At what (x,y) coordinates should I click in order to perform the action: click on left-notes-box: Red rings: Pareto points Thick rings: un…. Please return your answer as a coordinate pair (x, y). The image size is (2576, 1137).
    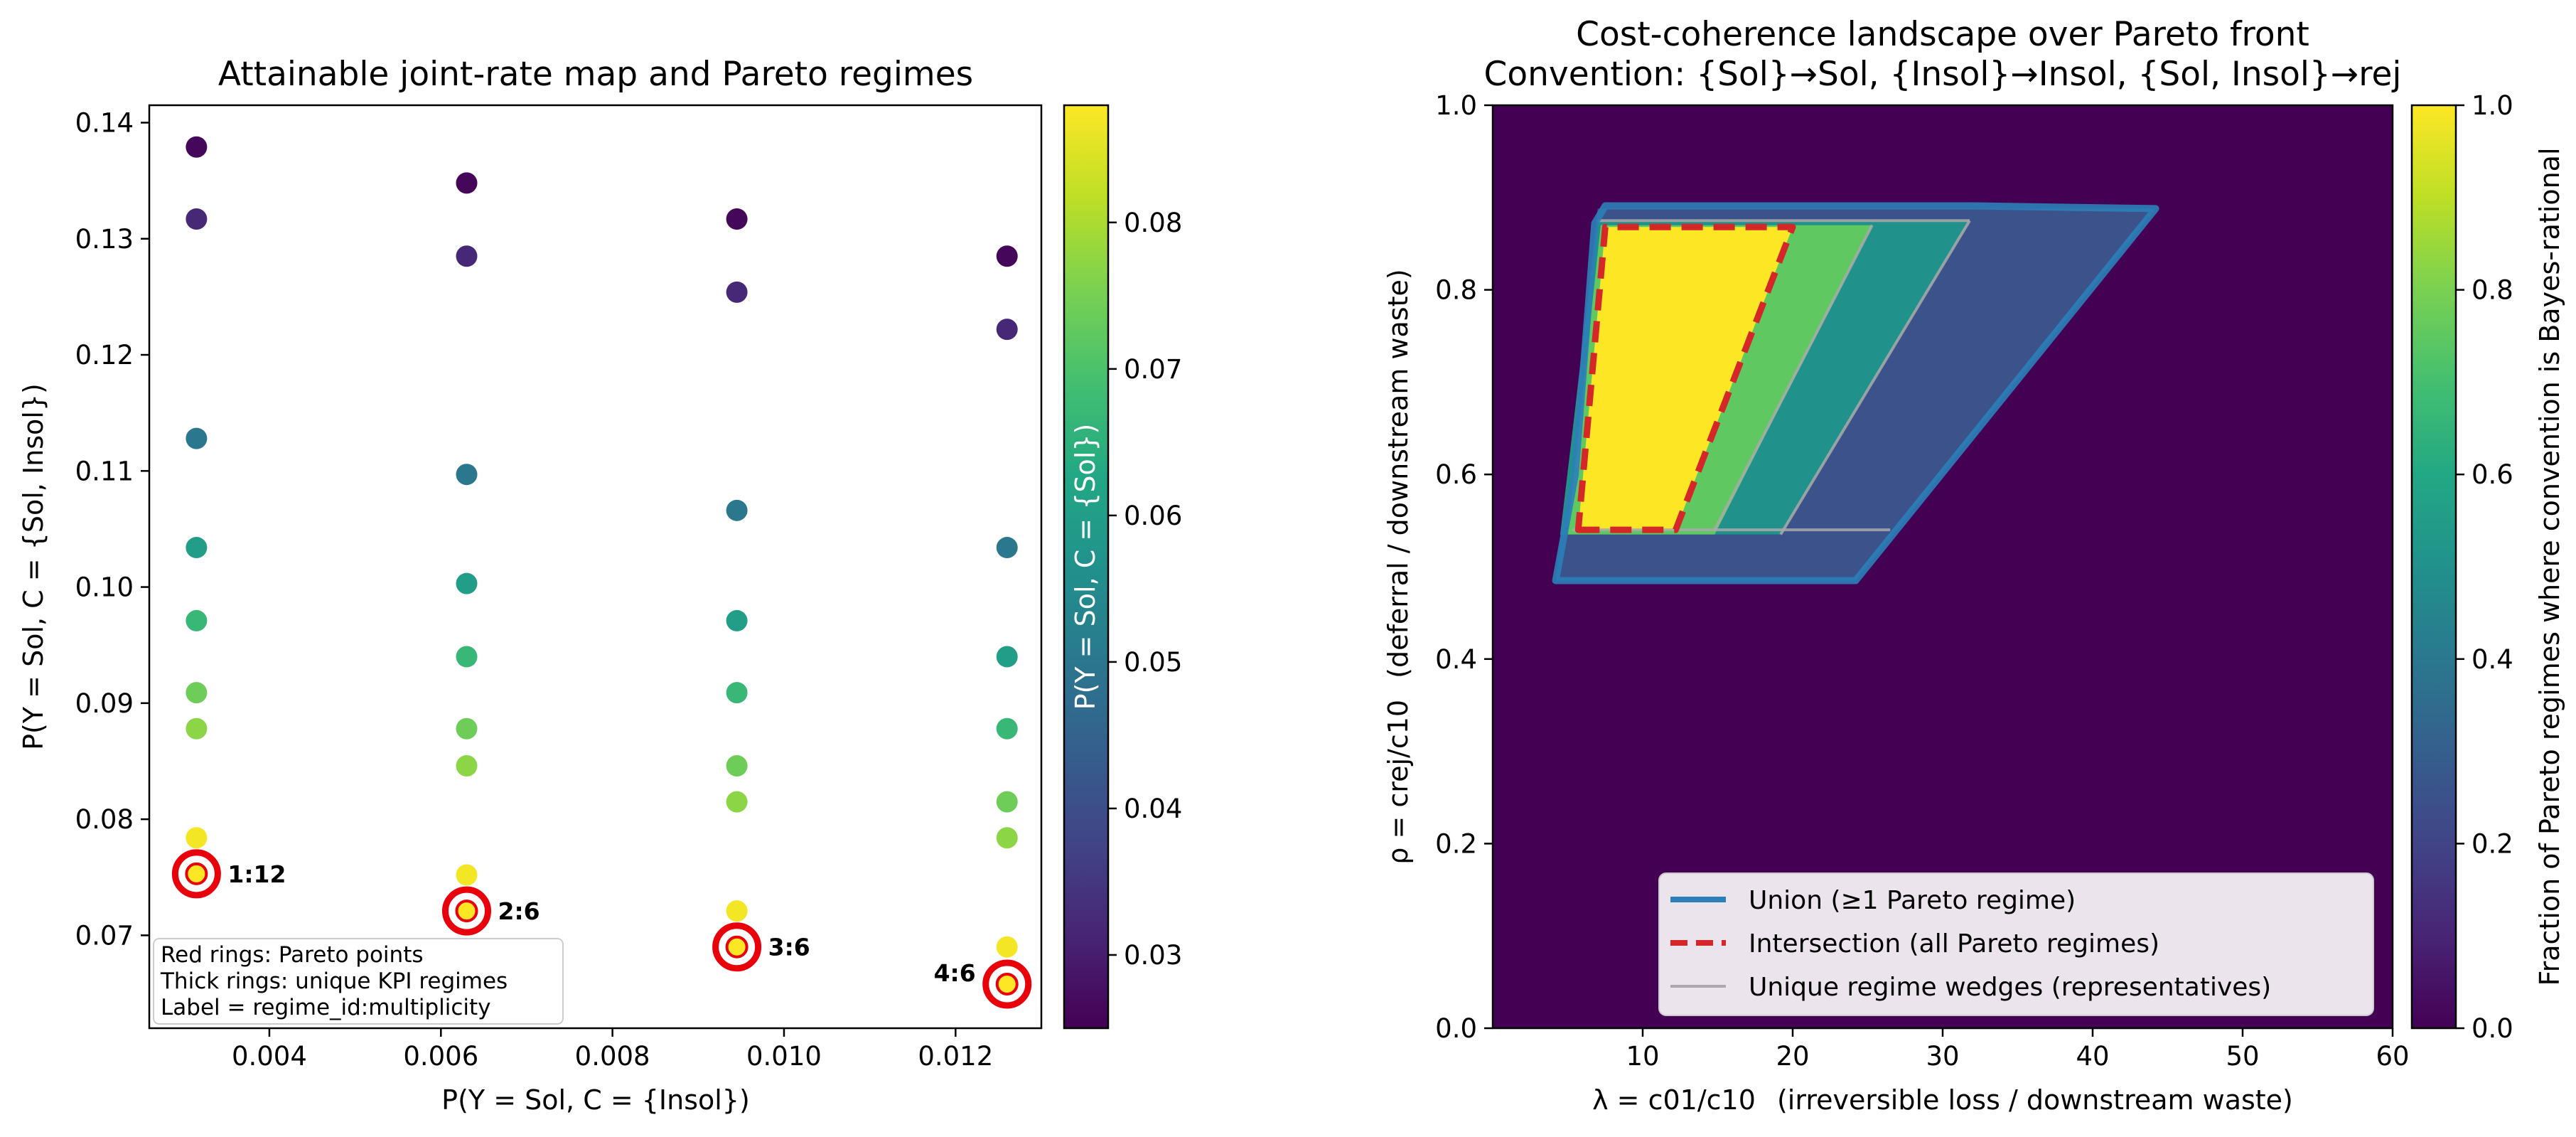
    Looking at the image, I should click on (358, 981).